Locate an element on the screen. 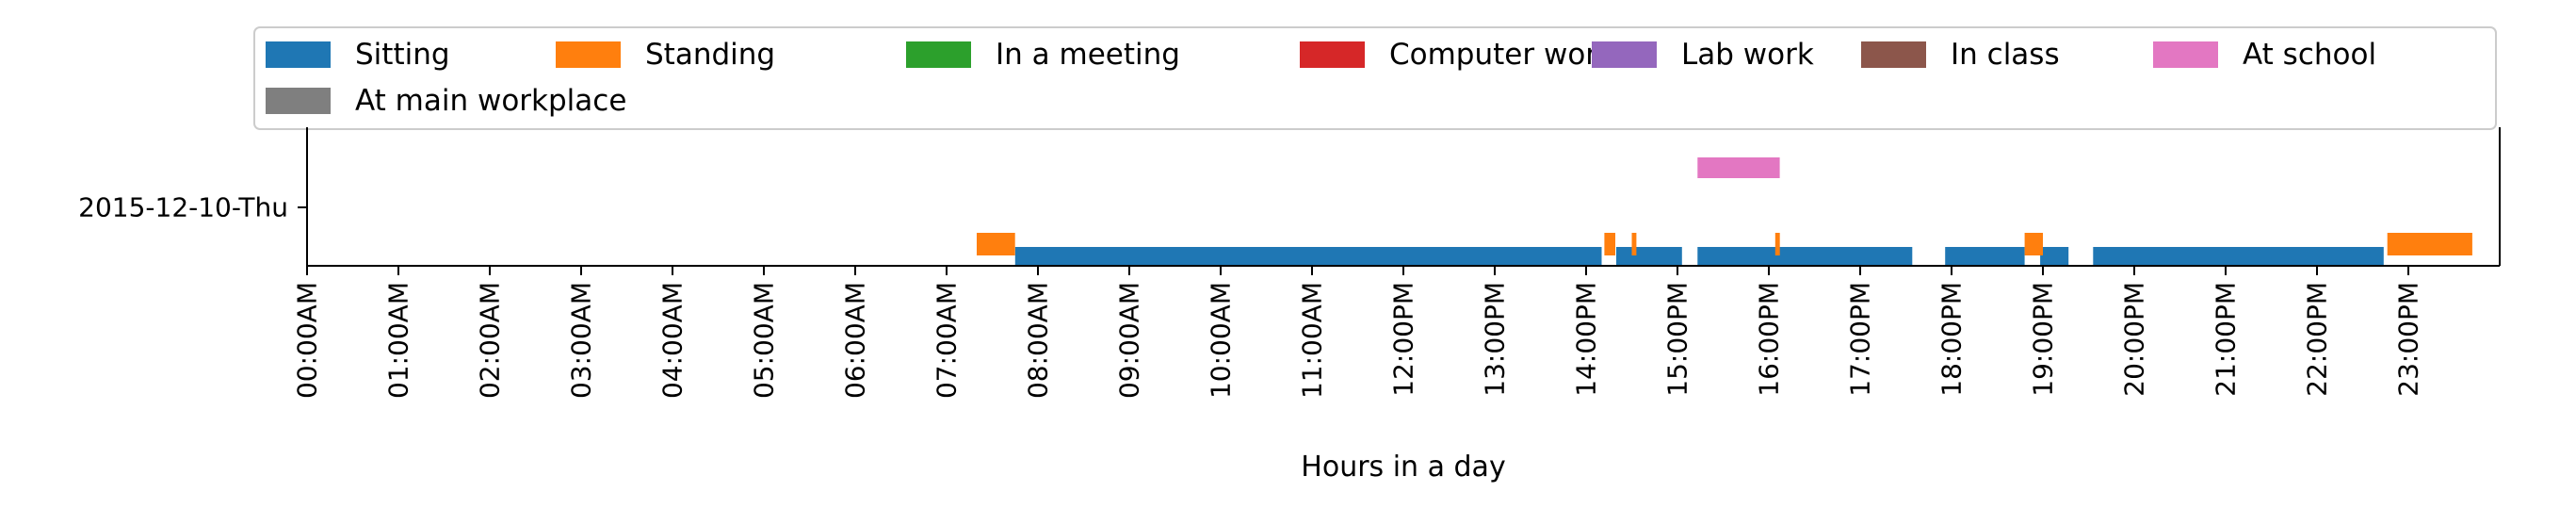 This screenshot has width=2576, height=509. legend-swatch-in-class is located at coordinates (1893, 54).